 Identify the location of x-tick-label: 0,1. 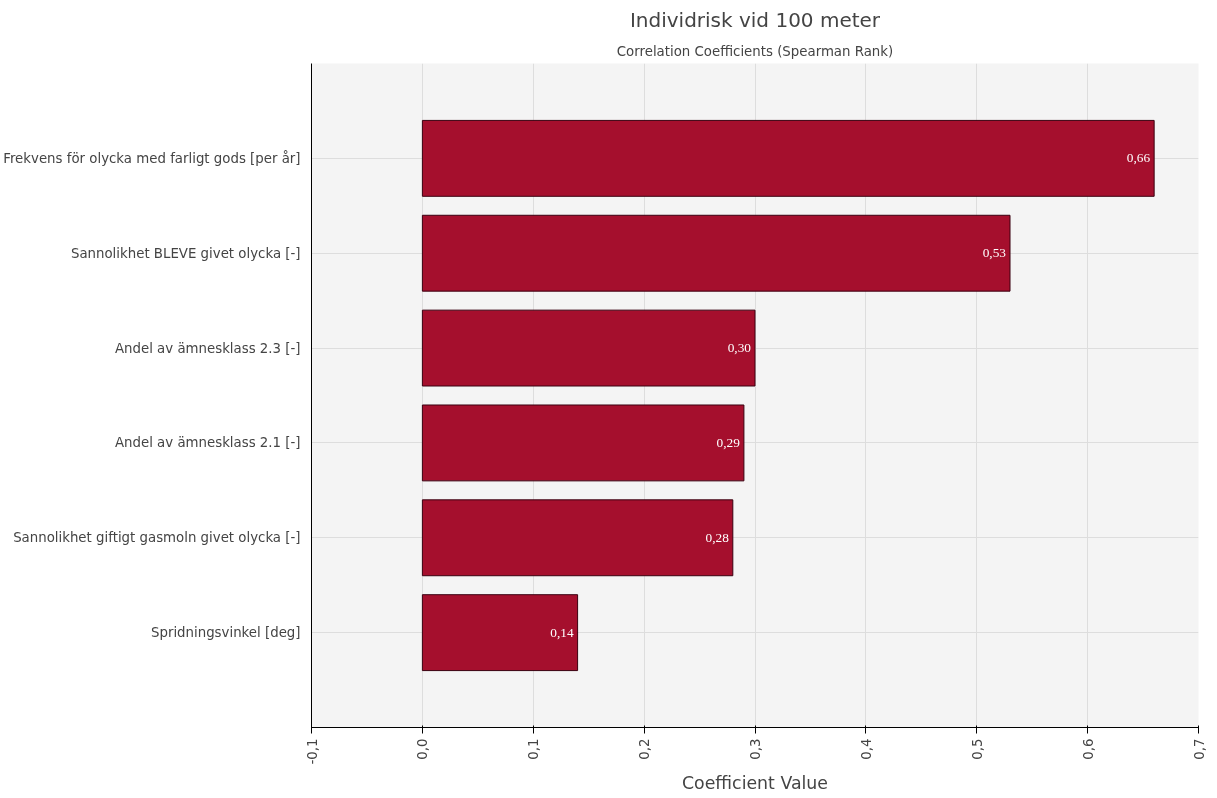
(534, 749).